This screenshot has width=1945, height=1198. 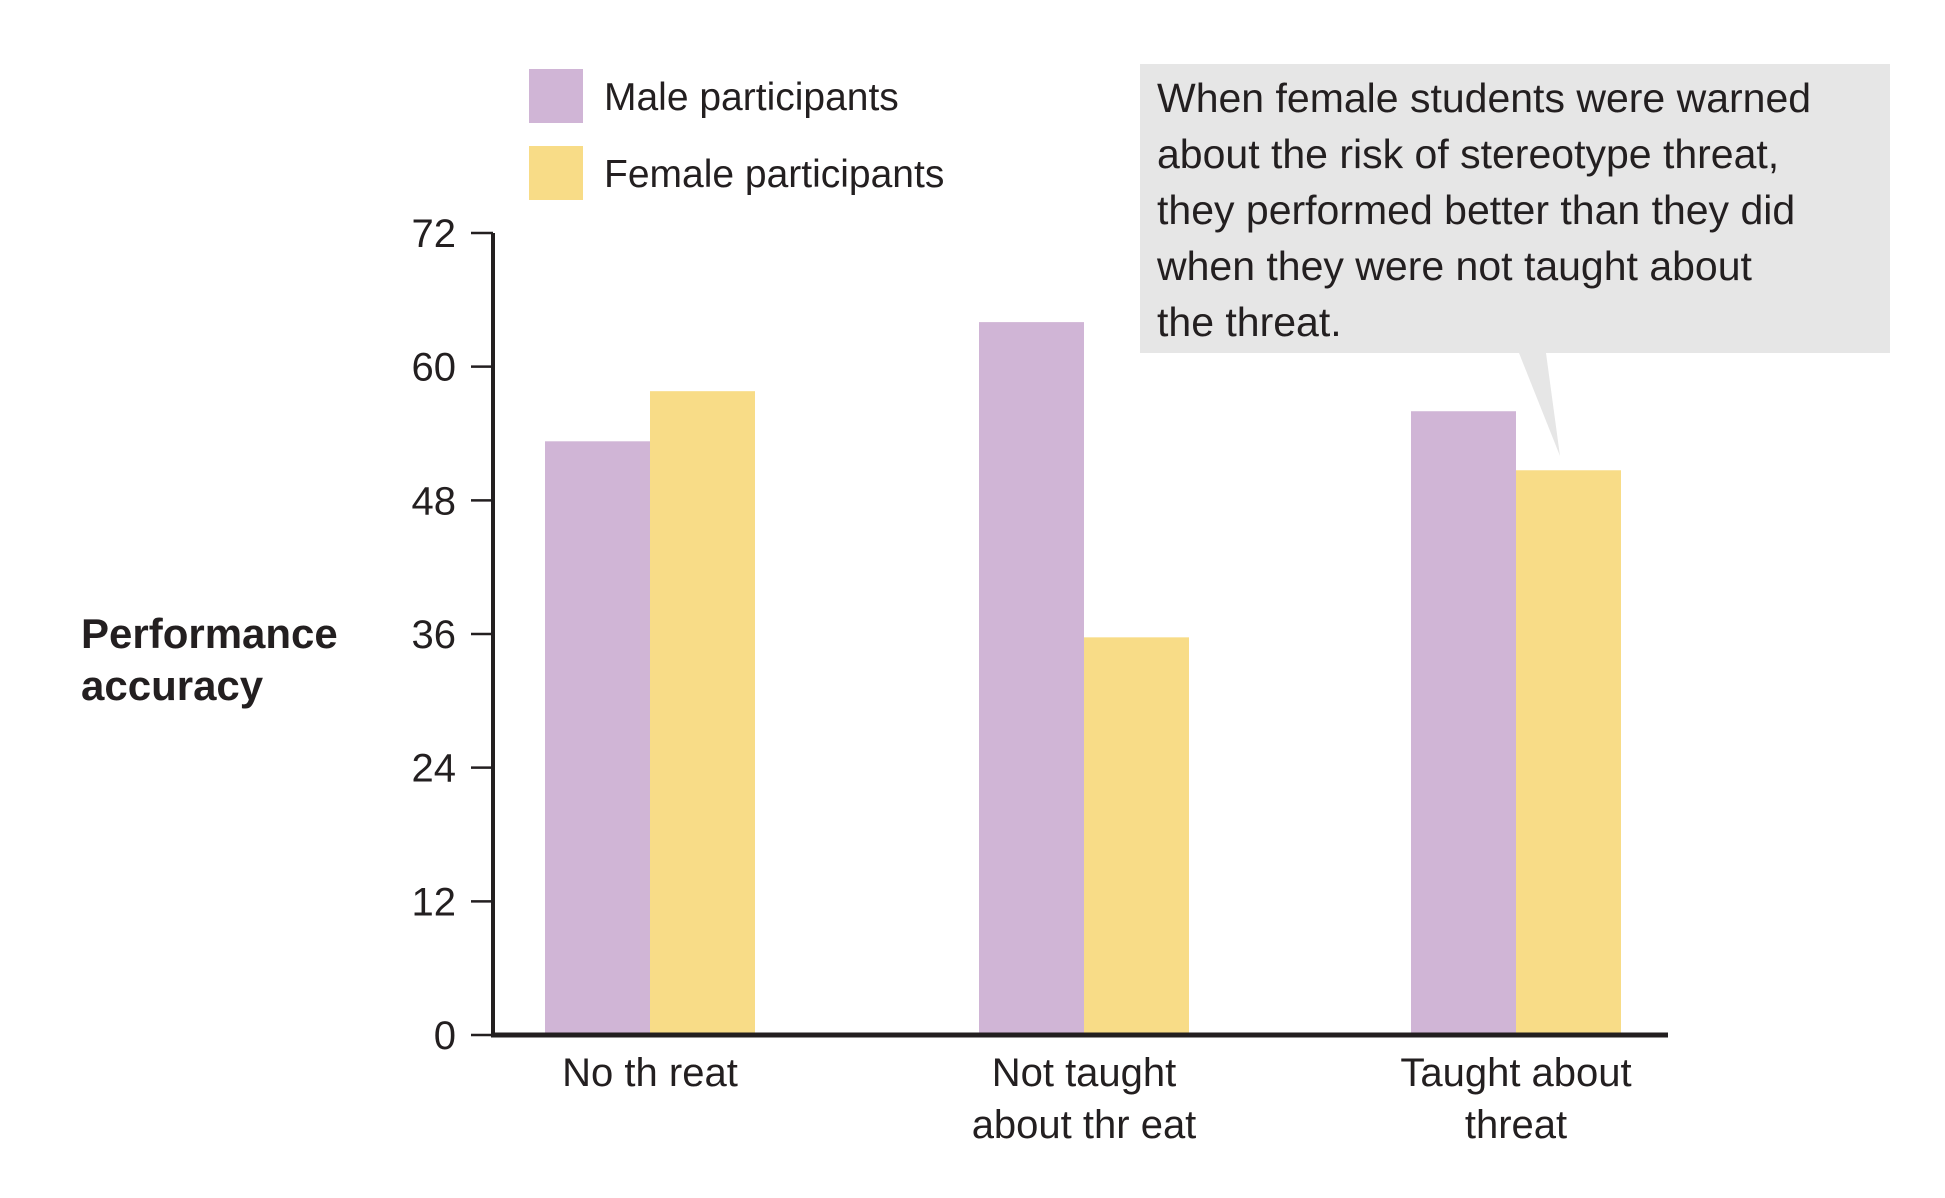 I want to click on legend-swatch-male, so click(x=556, y=96).